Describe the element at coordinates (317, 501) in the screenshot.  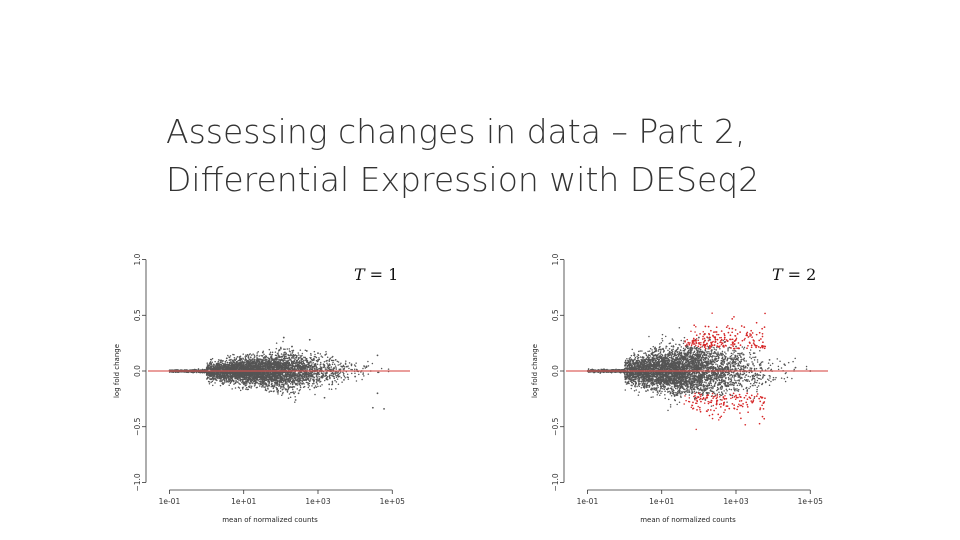
I see `x-tick-label: 1e+03` at that location.